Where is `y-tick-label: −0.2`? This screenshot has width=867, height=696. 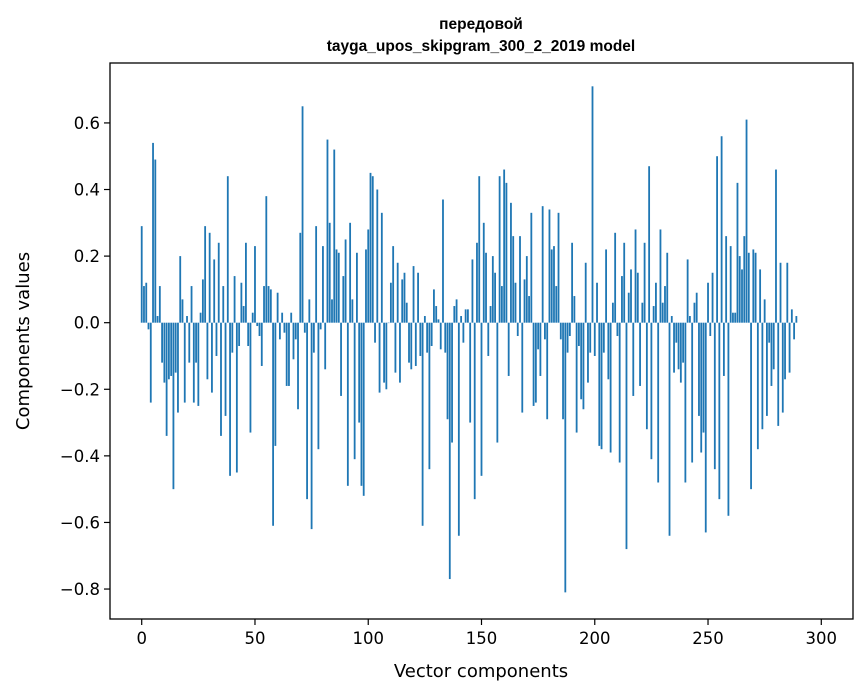
y-tick-label: −0.2 is located at coordinates (80, 389).